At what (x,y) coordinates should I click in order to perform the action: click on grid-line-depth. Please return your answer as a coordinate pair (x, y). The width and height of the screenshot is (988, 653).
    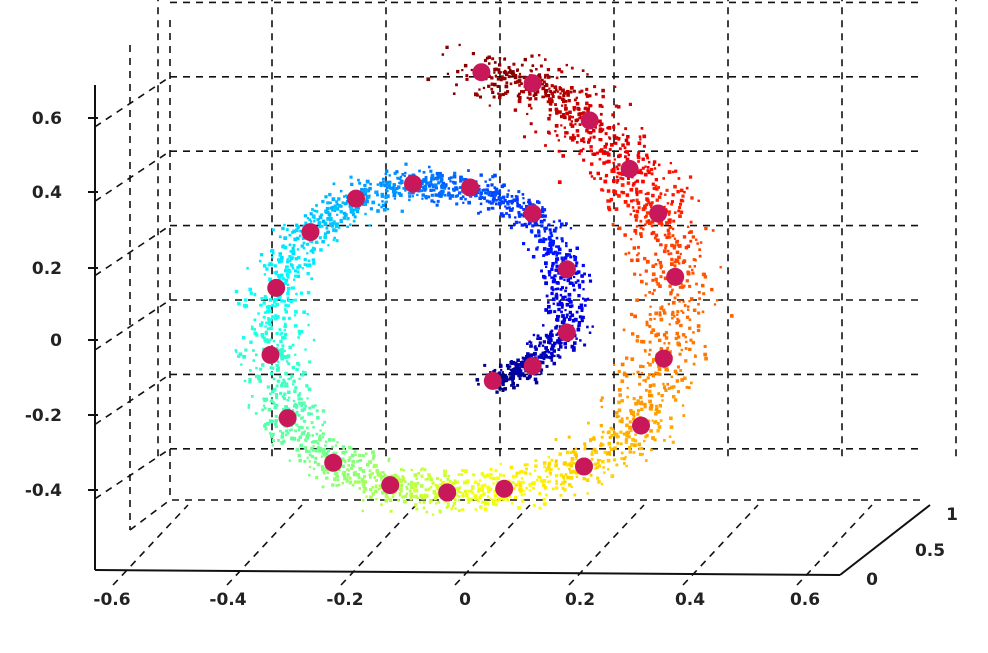
    Looking at the image, I should click on (132, 176).